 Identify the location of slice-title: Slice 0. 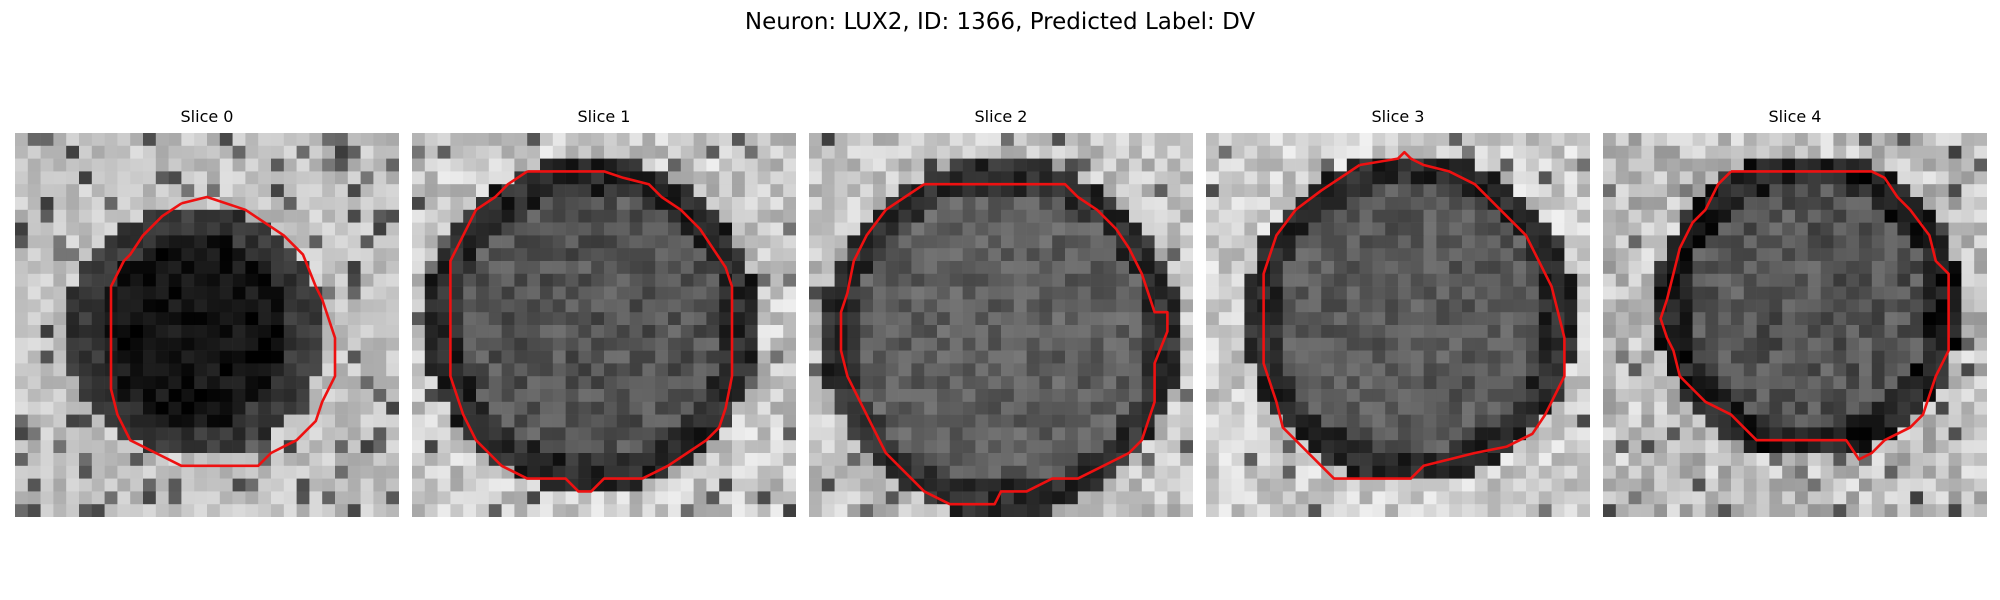
(207, 116).